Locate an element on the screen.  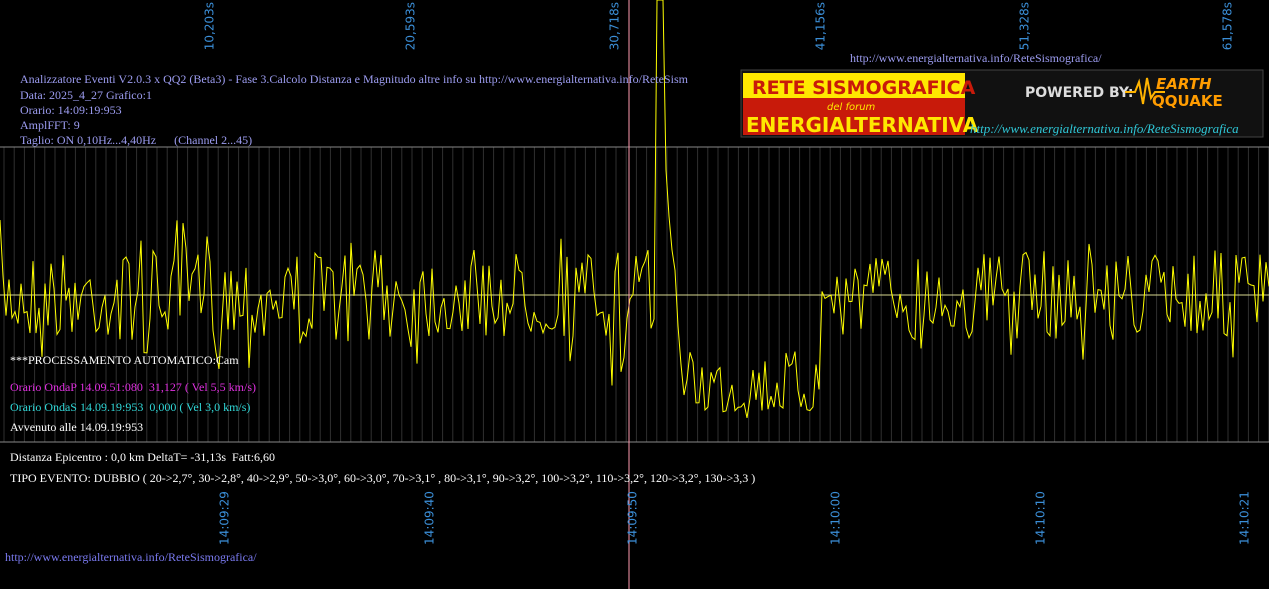
clock-time-label: 14:10:21 is located at coordinates (1245, 518).